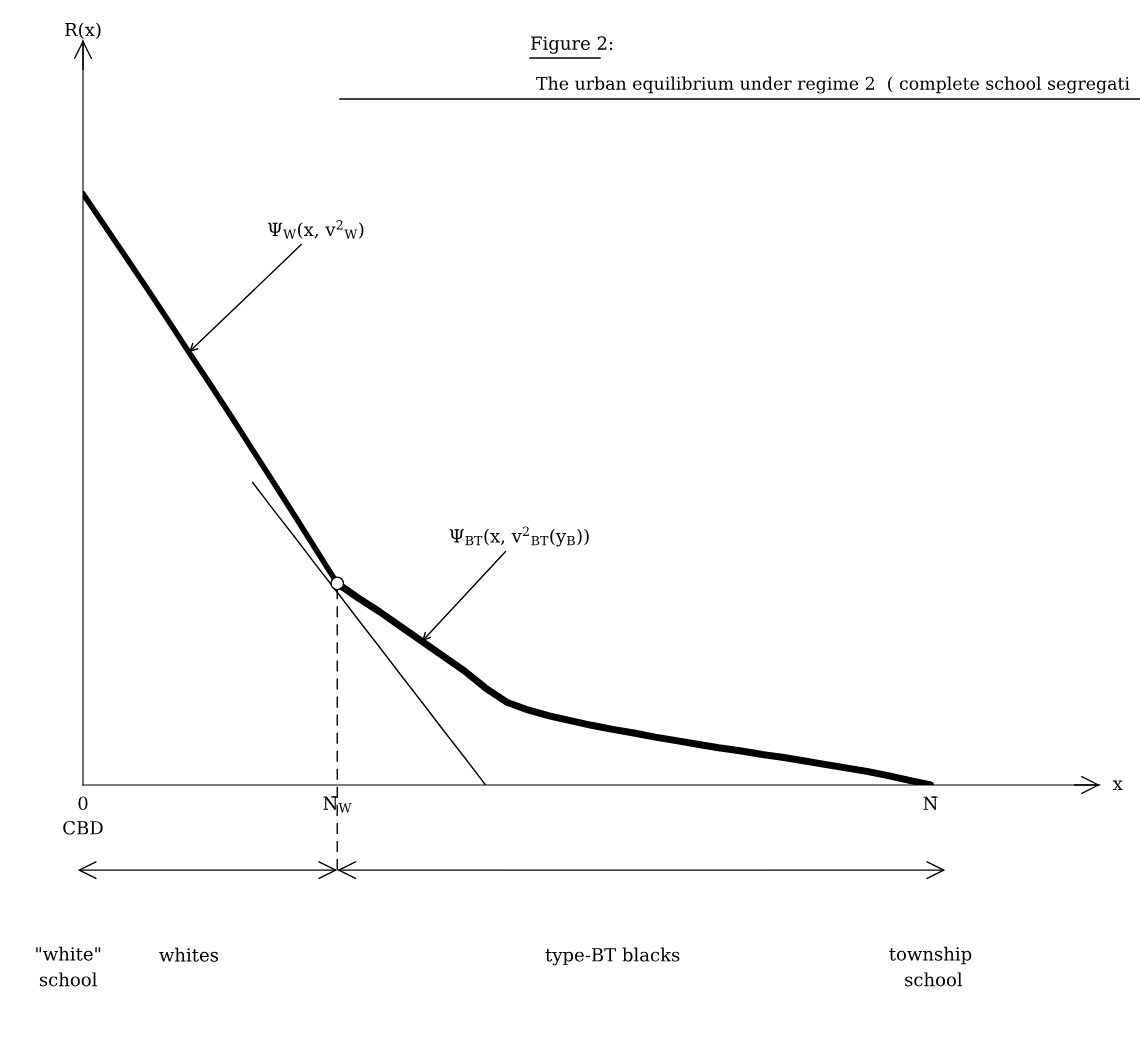 The width and height of the screenshot is (1140, 1051). What do you see at coordinates (83, 803) in the screenshot?
I see `x-tick-label: 0` at bounding box center [83, 803].